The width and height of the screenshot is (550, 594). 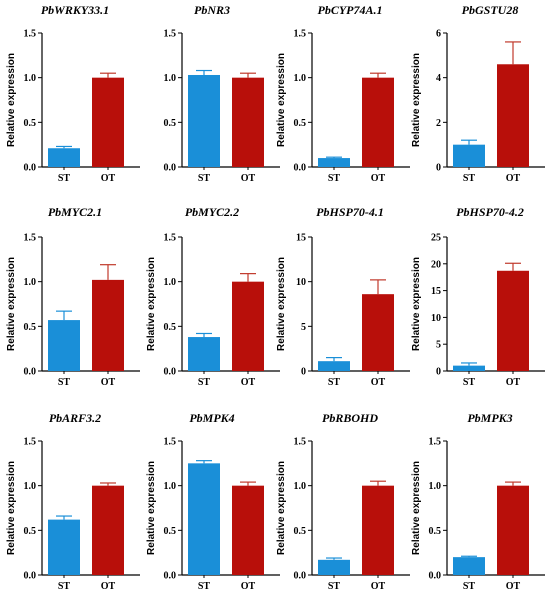 I want to click on chart-panel: PbGSTU28 Relative expression 0 2 4 6 ST OT, so click(x=478, y=93).